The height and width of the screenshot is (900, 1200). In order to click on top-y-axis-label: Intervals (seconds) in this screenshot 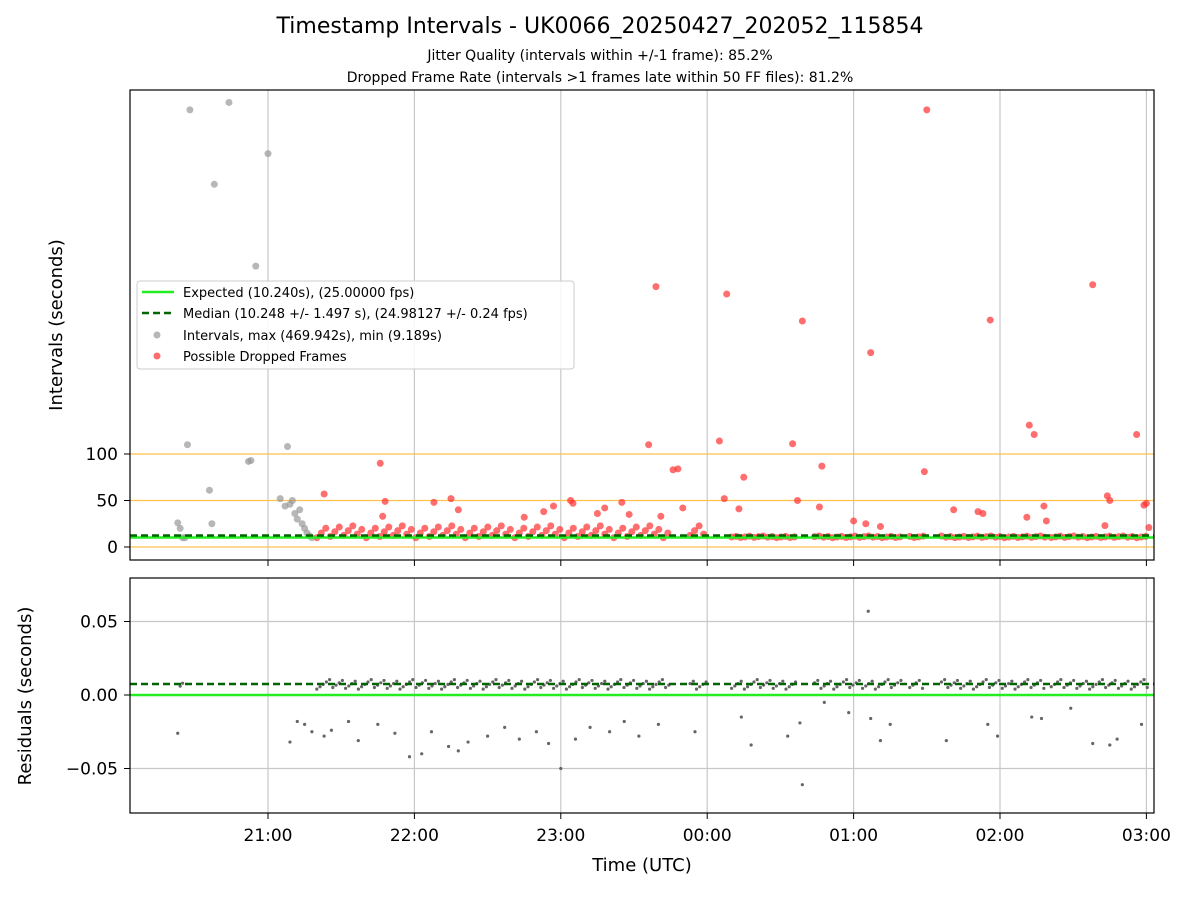, I will do `click(56, 325)`.